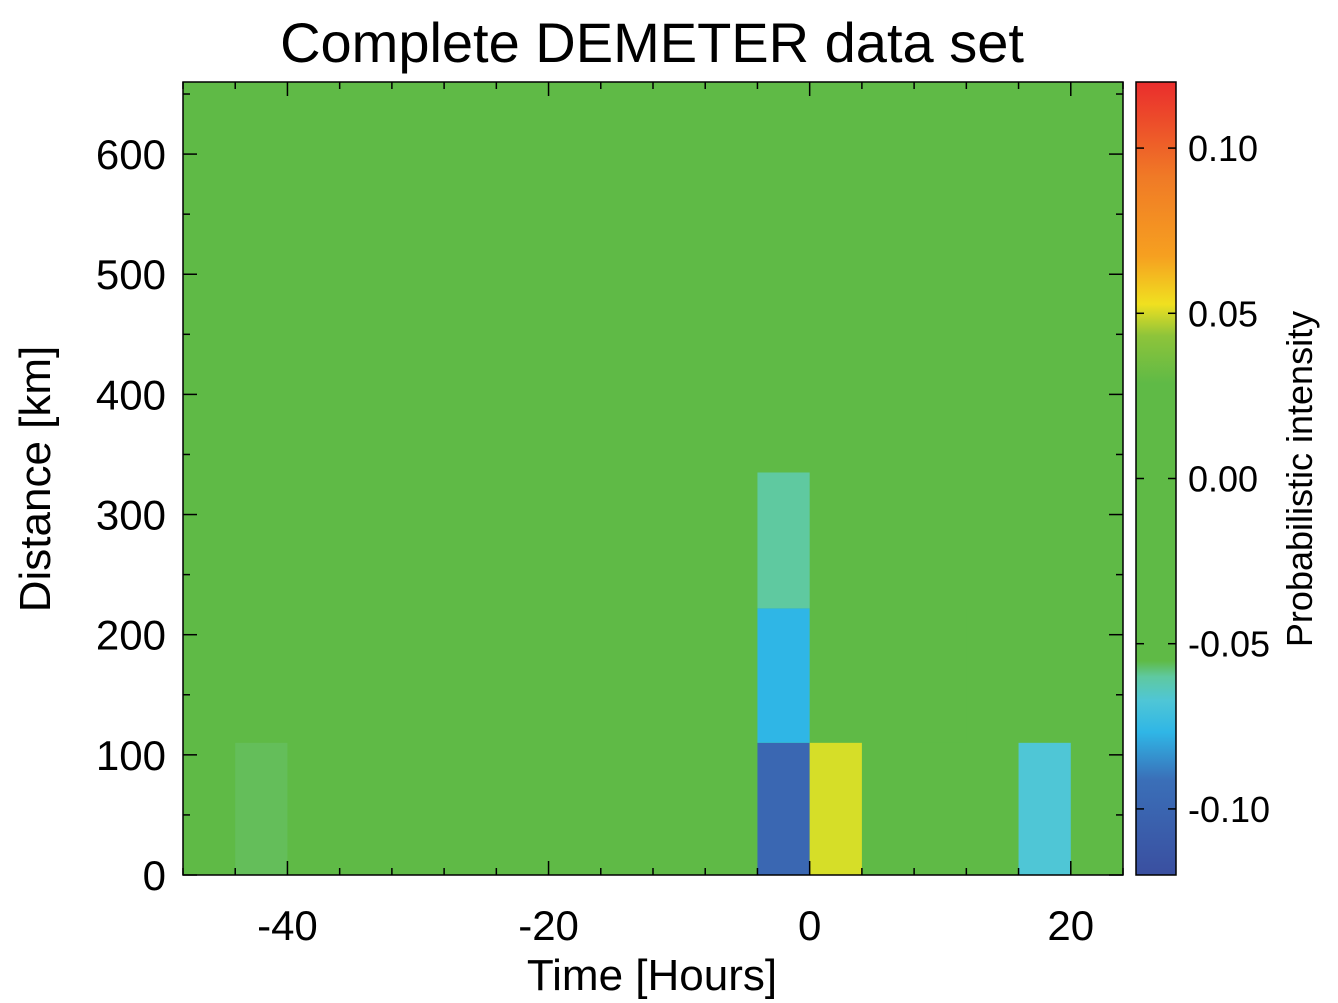  I want to click on y-tick-label: 400, so click(131, 394).